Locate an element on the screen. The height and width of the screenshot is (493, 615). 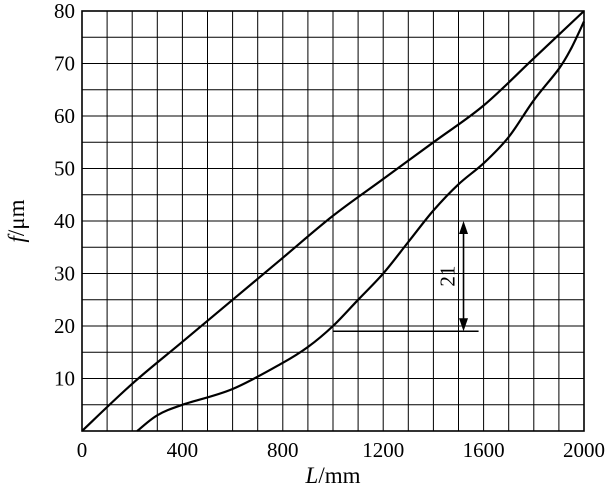
x-axis-title: L/mm is located at coordinates (333, 475).